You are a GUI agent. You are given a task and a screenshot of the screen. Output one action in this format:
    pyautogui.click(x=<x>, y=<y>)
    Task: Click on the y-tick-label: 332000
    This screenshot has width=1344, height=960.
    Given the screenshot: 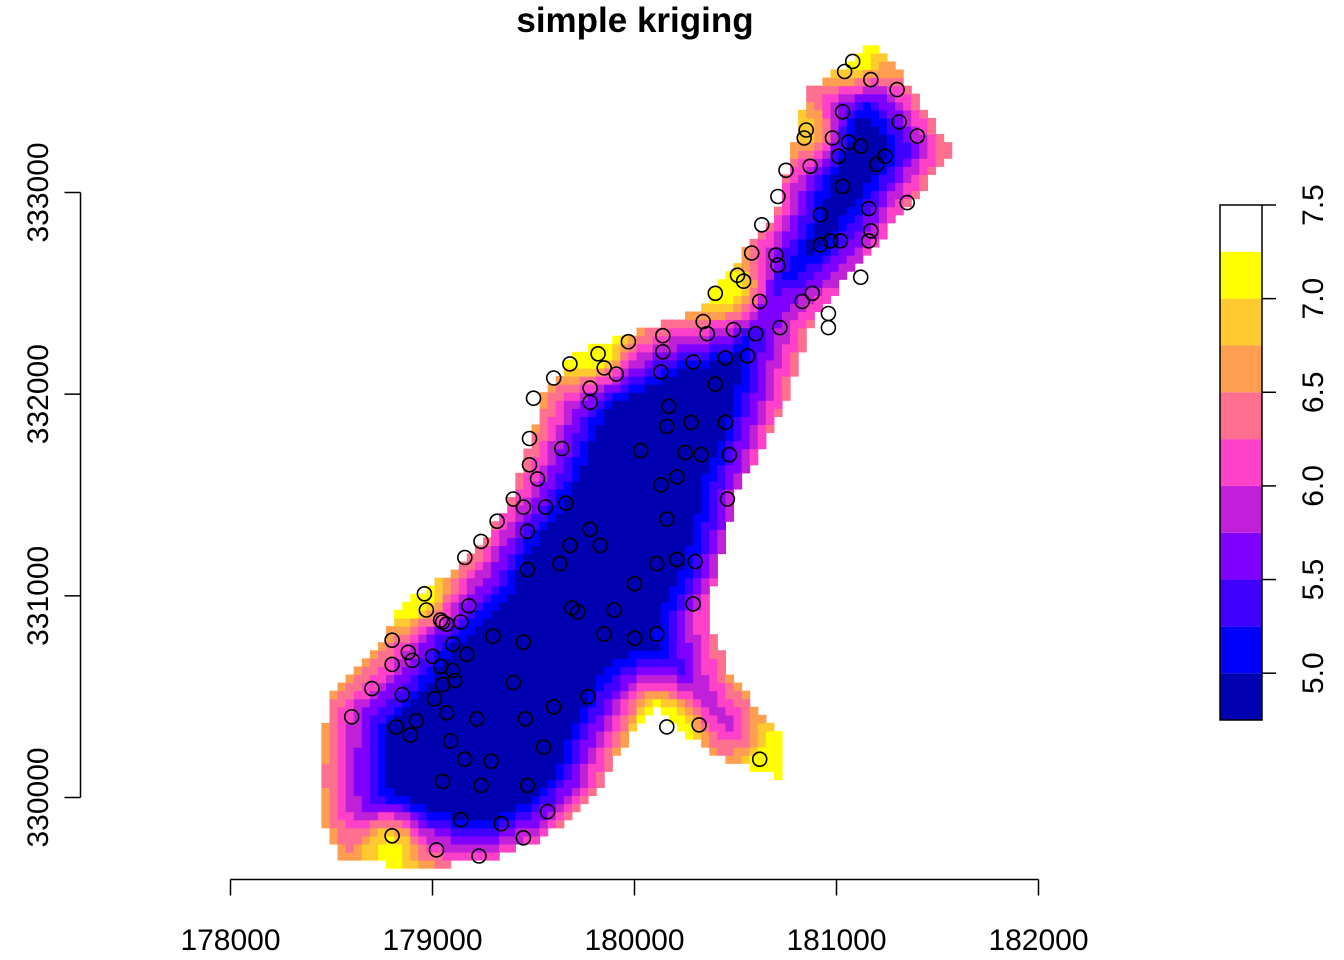 What is the action you would take?
    pyautogui.click(x=38, y=394)
    